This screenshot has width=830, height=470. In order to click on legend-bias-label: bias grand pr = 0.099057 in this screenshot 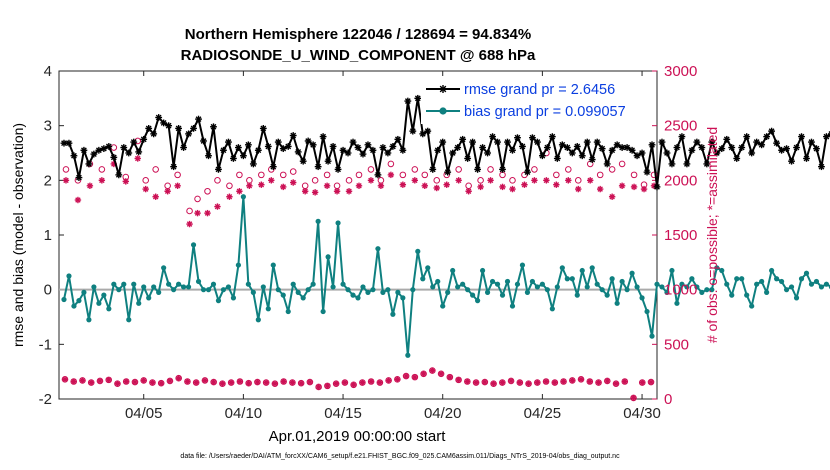, I will do `click(545, 112)`.